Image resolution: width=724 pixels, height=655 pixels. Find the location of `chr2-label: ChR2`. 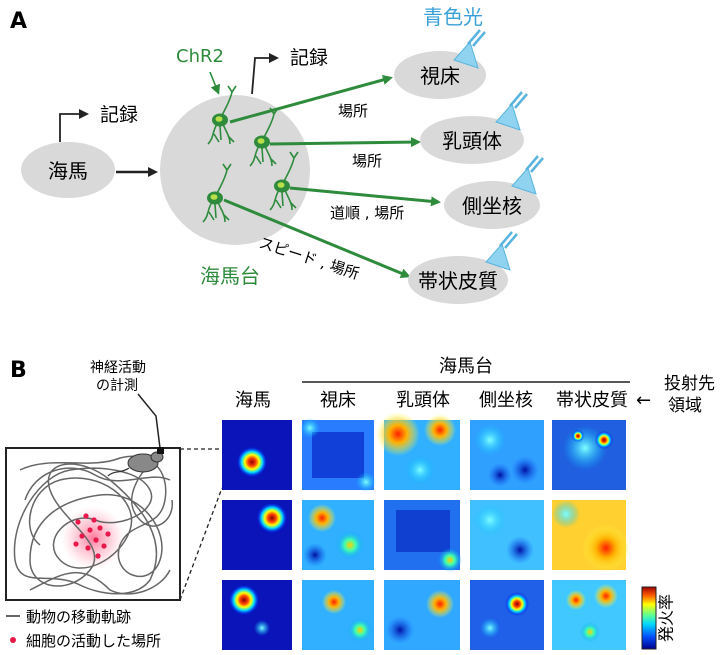

chr2-label: ChR2 is located at coordinates (200, 56).